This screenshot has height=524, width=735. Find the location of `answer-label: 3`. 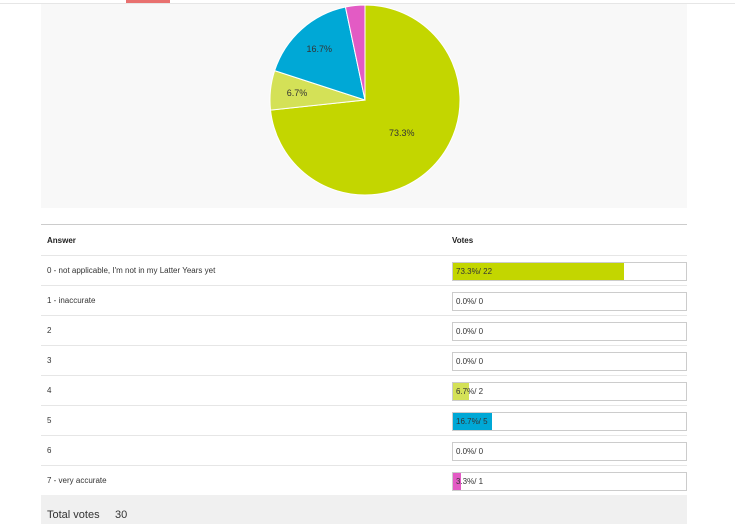

answer-label: 3 is located at coordinates (49, 360).